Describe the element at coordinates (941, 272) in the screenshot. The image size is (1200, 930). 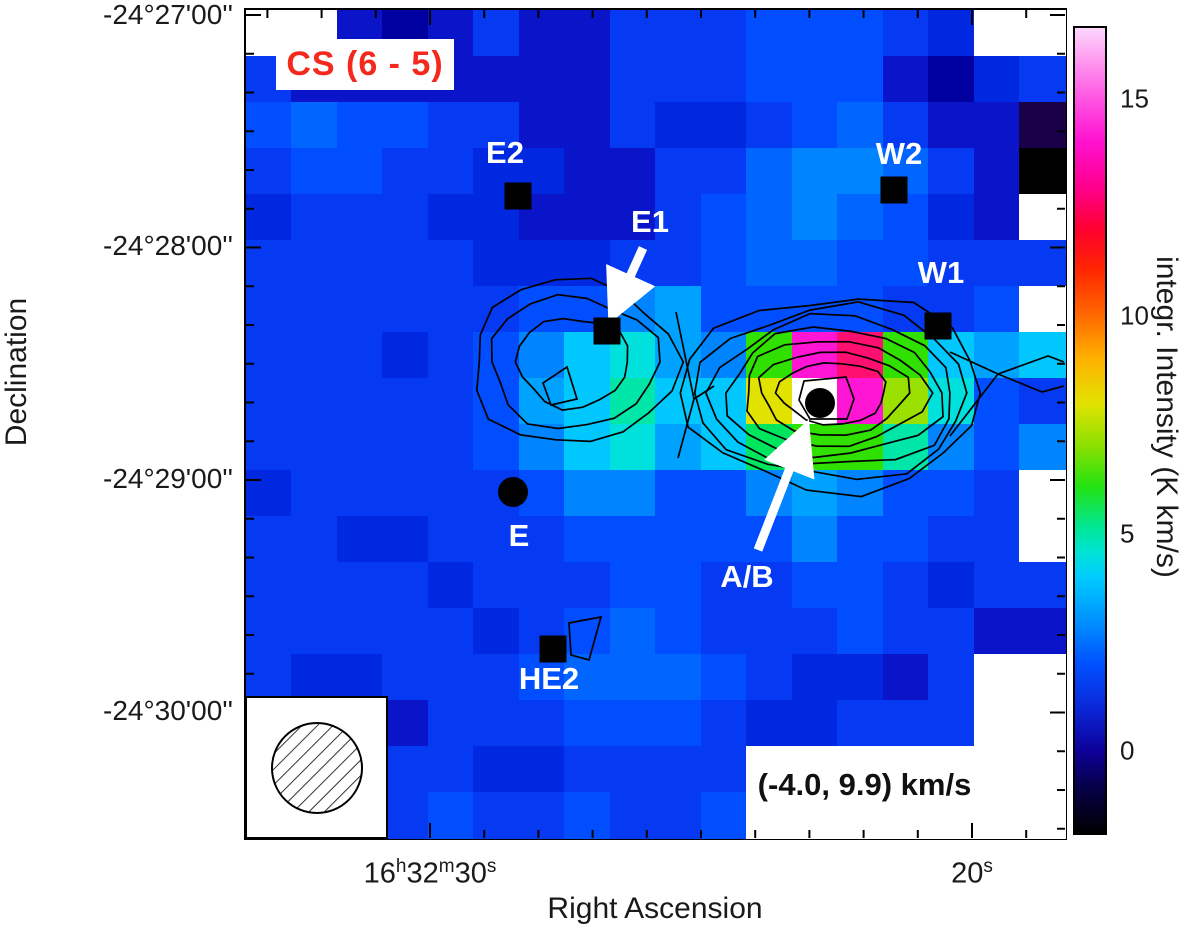
I see `source-label: W1` at that location.